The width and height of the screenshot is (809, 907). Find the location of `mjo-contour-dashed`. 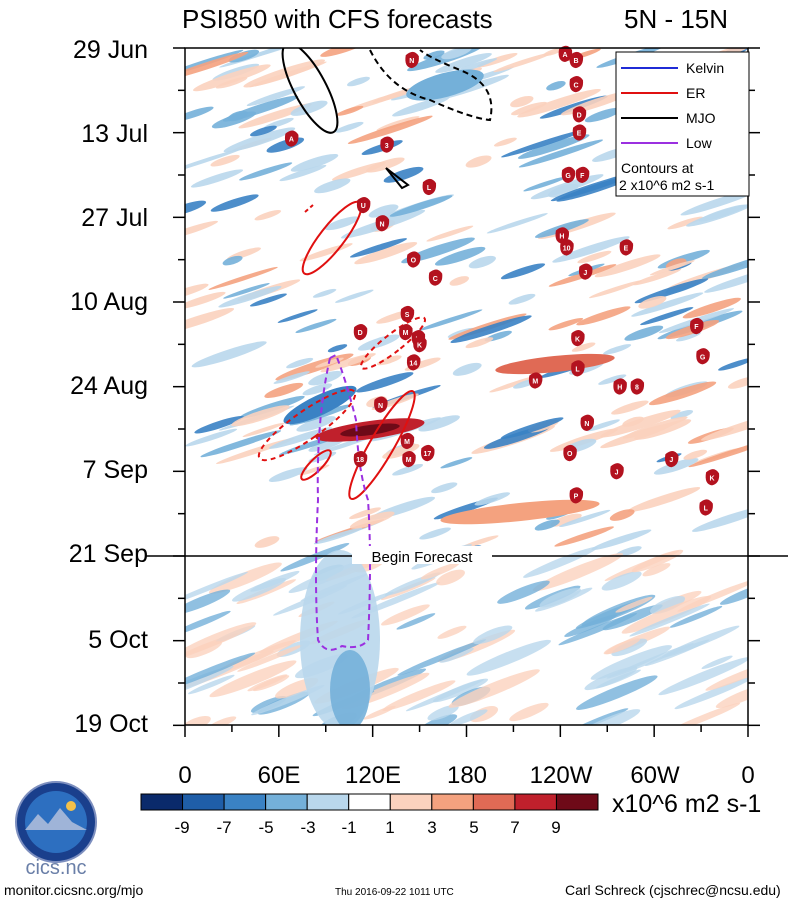

mjo-contour-dashed is located at coordinates (431, 85).